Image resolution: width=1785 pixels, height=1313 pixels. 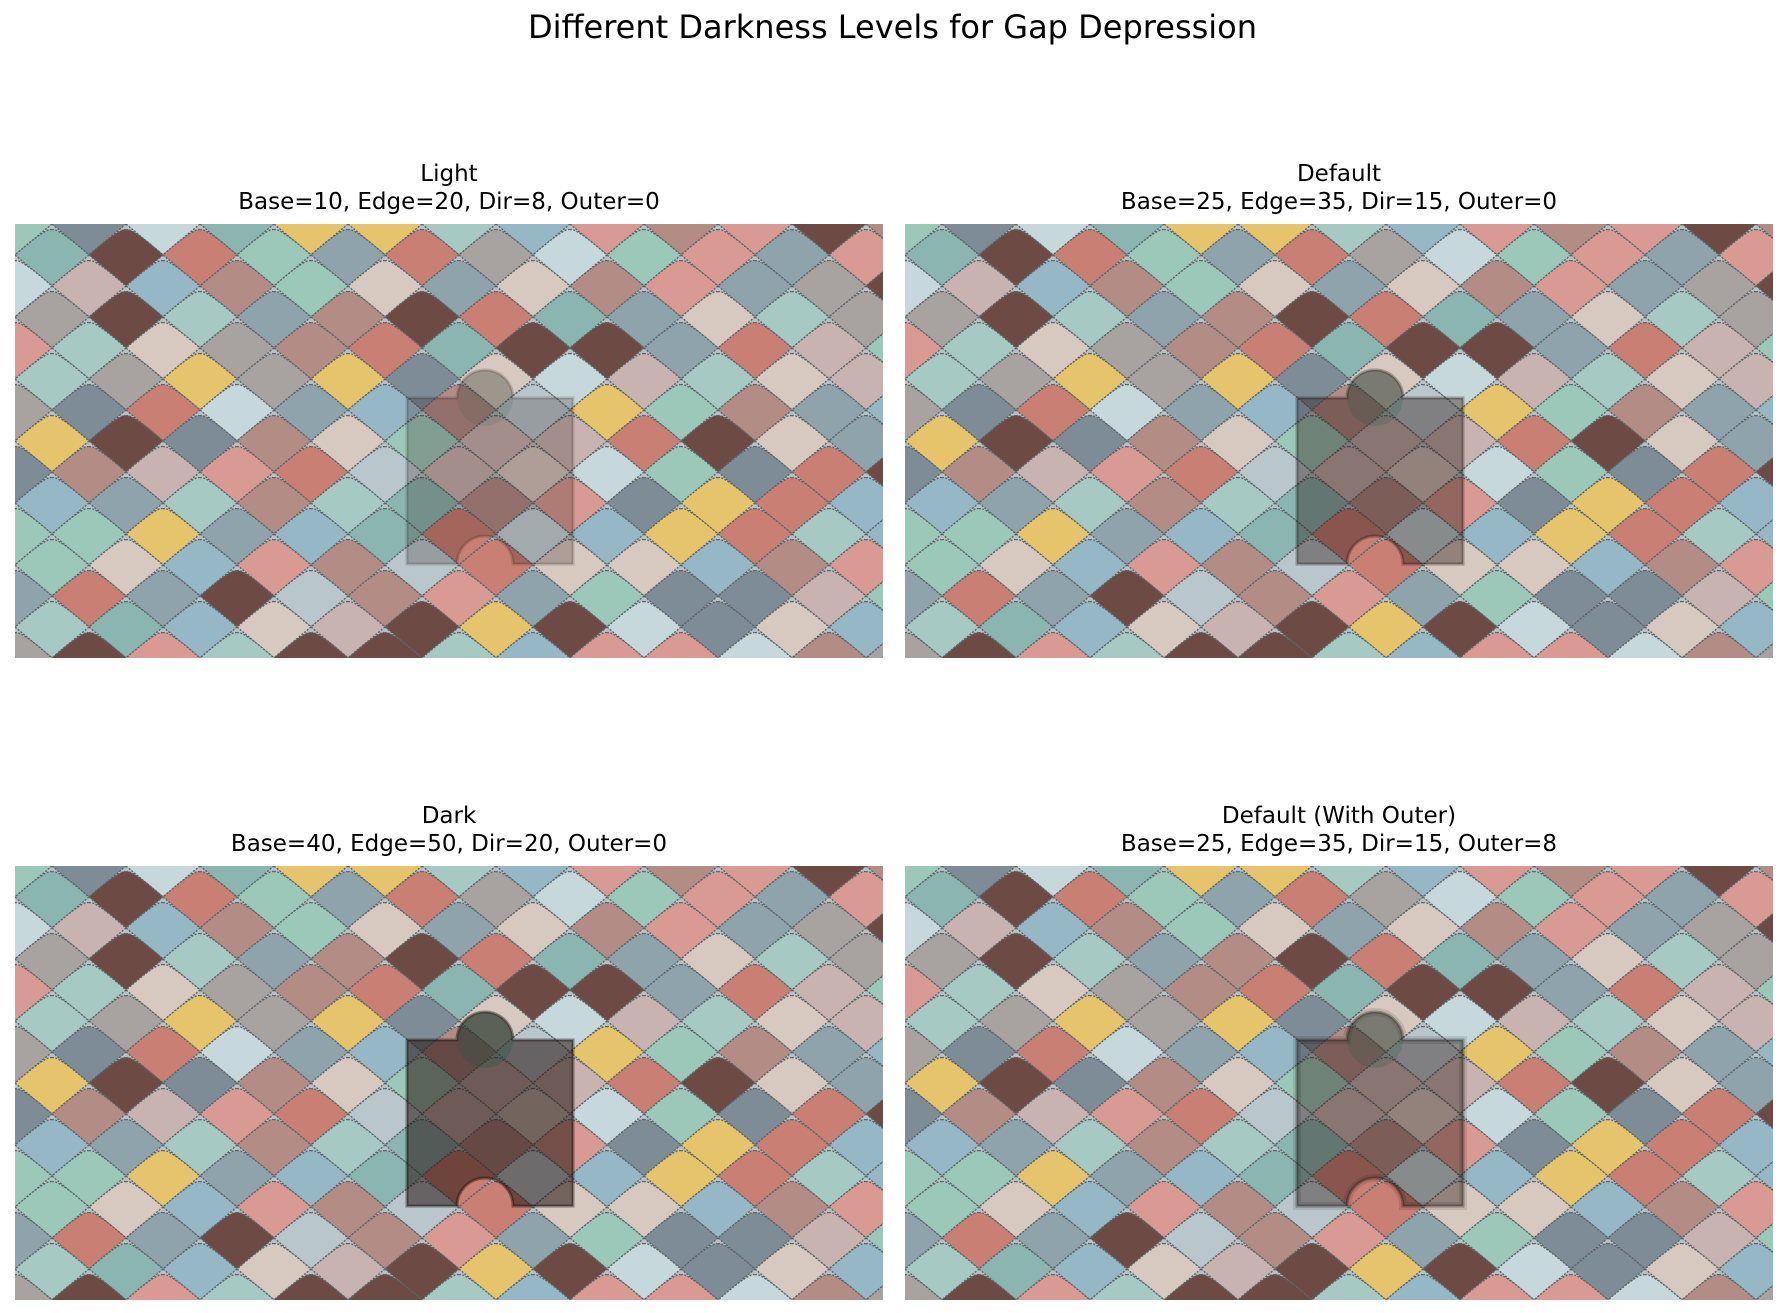 I want to click on panel-title: Light, so click(x=449, y=174).